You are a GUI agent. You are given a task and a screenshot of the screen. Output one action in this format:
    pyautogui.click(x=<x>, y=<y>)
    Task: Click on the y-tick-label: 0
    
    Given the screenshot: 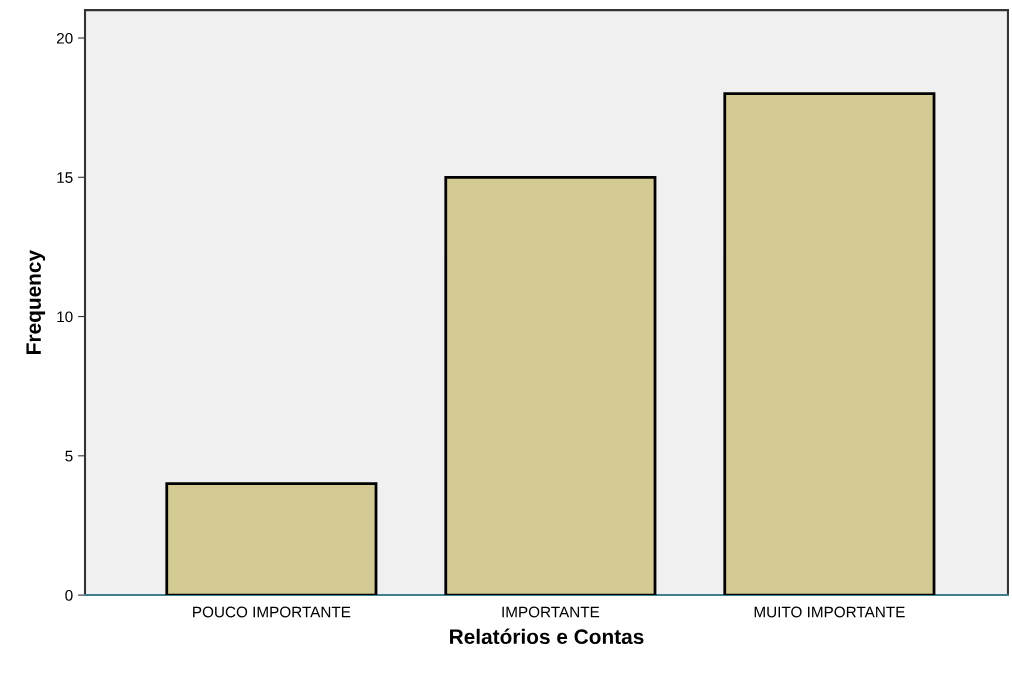 What is the action you would take?
    pyautogui.click(x=69, y=595)
    